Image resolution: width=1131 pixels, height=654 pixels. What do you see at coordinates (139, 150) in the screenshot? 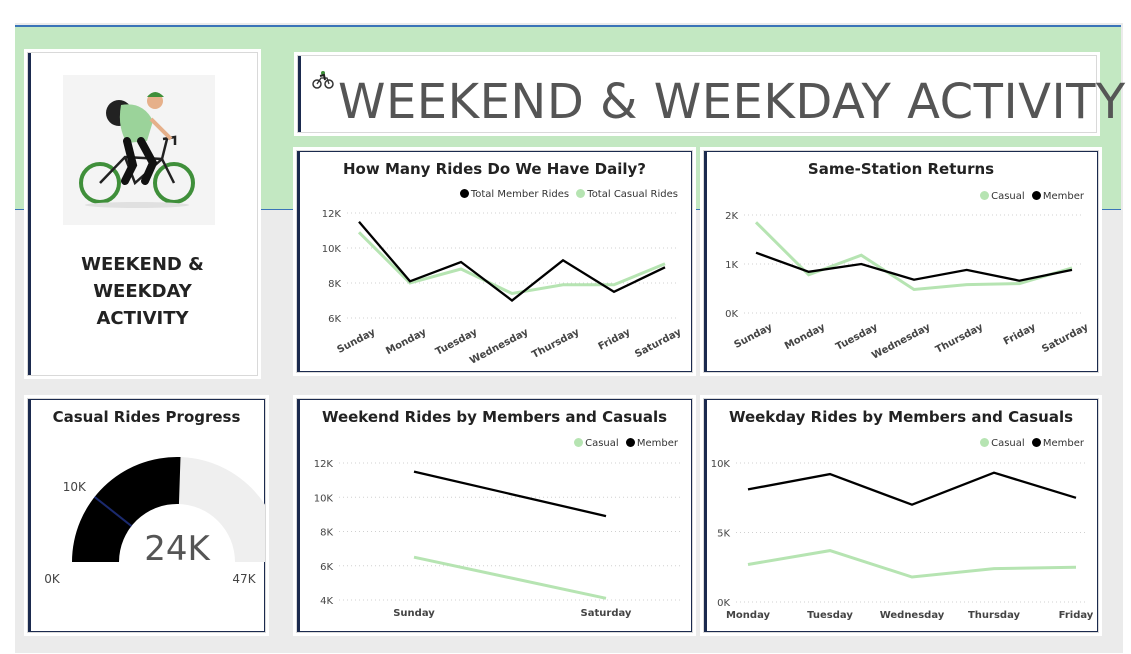
I see `cyclist-illustration` at bounding box center [139, 150].